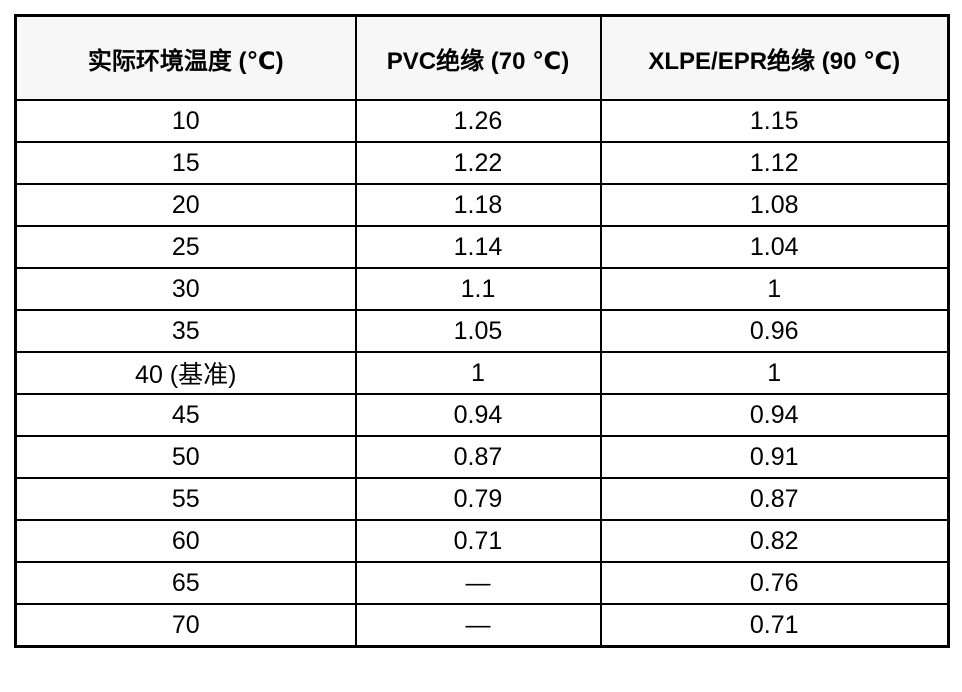 This screenshot has width=962, height=692. I want to click on table-row: 50 0.87 0.91, so click(482, 457).